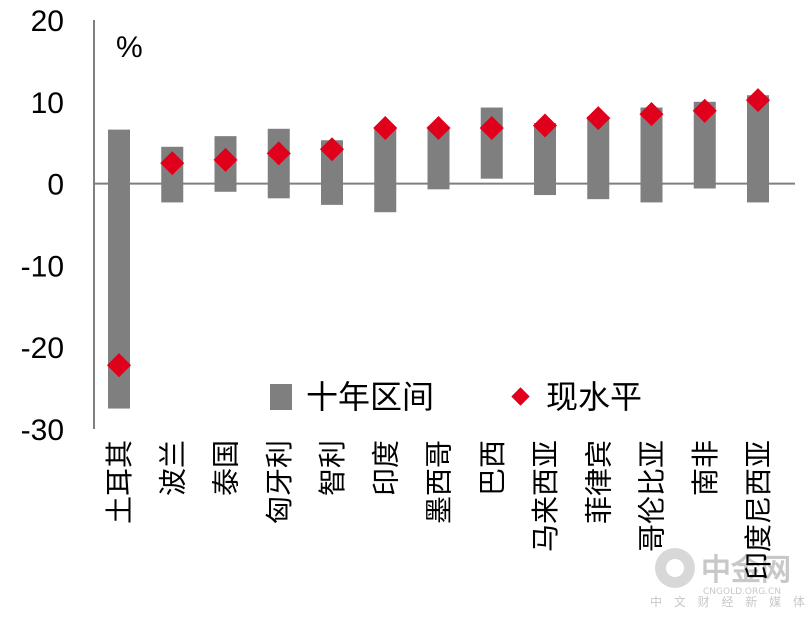  Describe the element at coordinates (42, 266) in the screenshot. I see `y-tick-label: -10` at that location.